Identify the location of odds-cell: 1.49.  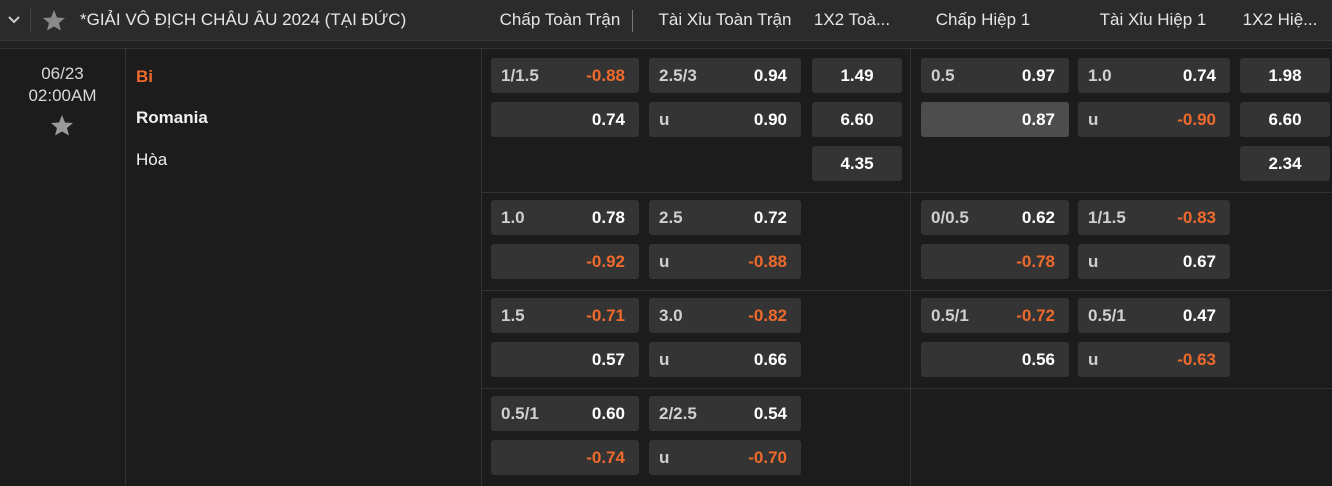
(857, 75).